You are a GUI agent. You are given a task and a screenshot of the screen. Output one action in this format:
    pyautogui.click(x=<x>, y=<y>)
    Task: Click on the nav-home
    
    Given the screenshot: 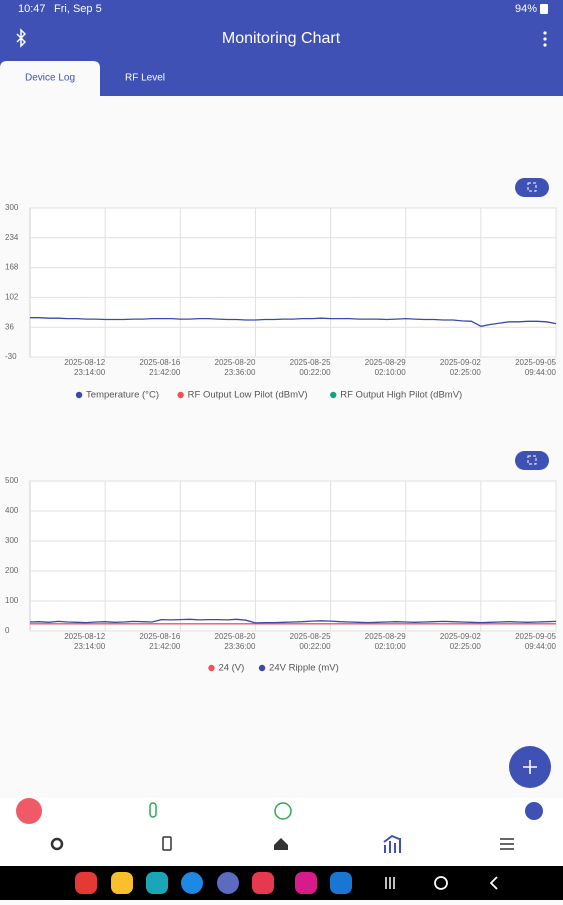 What is the action you would take?
    pyautogui.click(x=281, y=844)
    